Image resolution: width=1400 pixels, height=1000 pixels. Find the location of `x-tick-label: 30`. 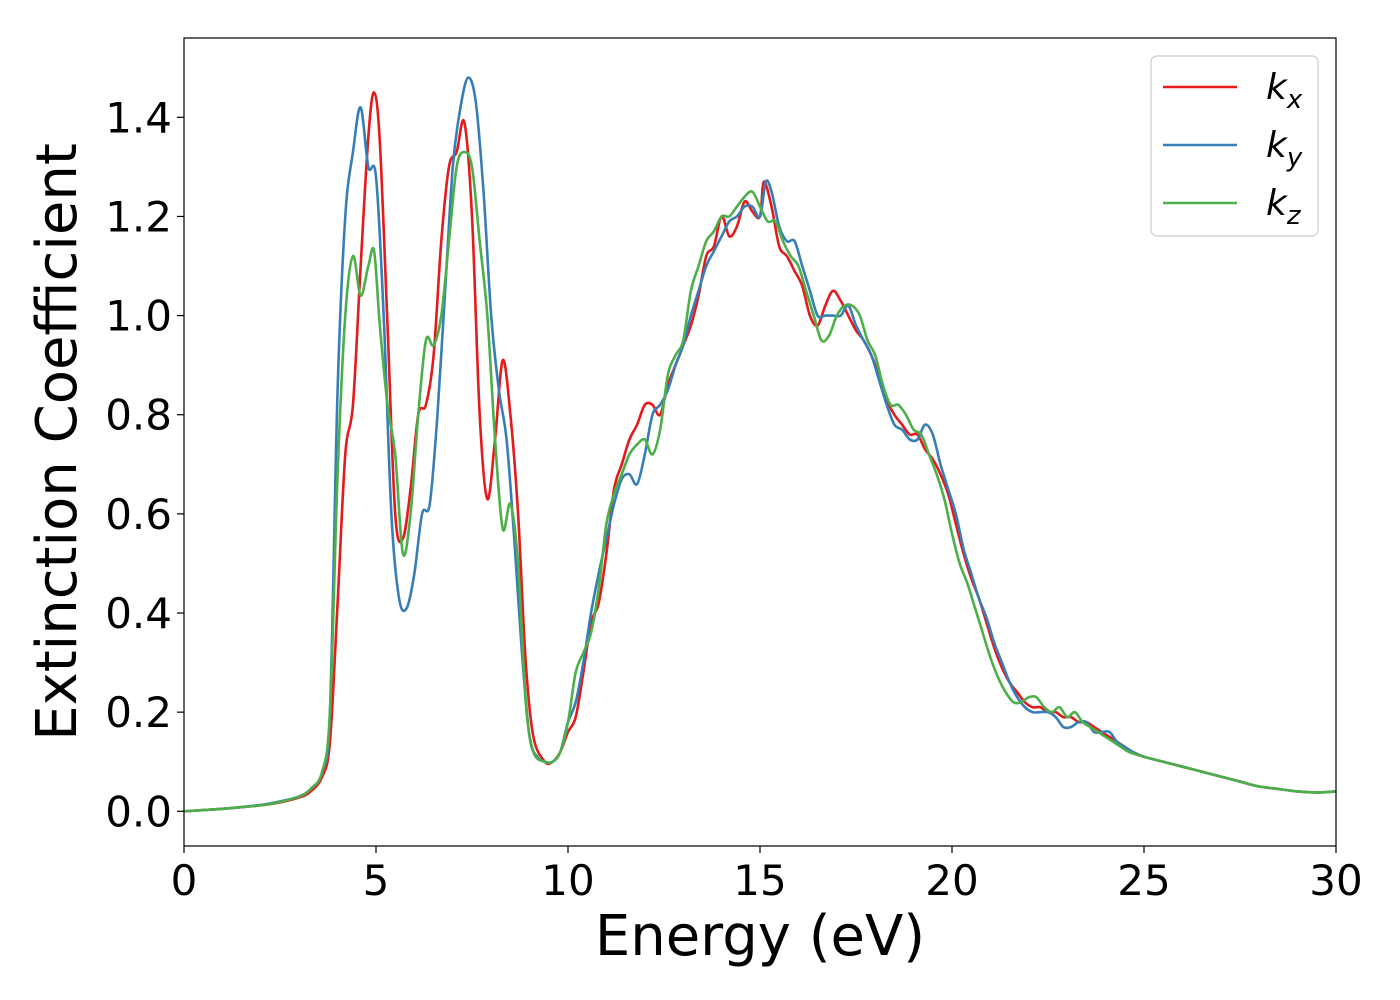

x-tick-label: 30 is located at coordinates (1335, 880).